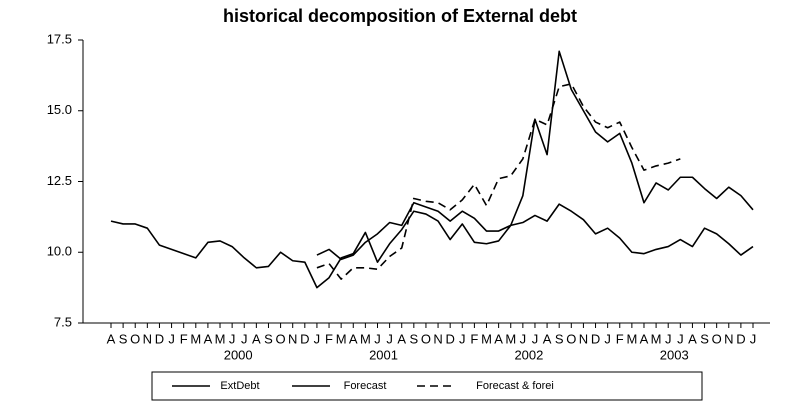  I want to click on legend-label: Forecast & forei, so click(515, 386).